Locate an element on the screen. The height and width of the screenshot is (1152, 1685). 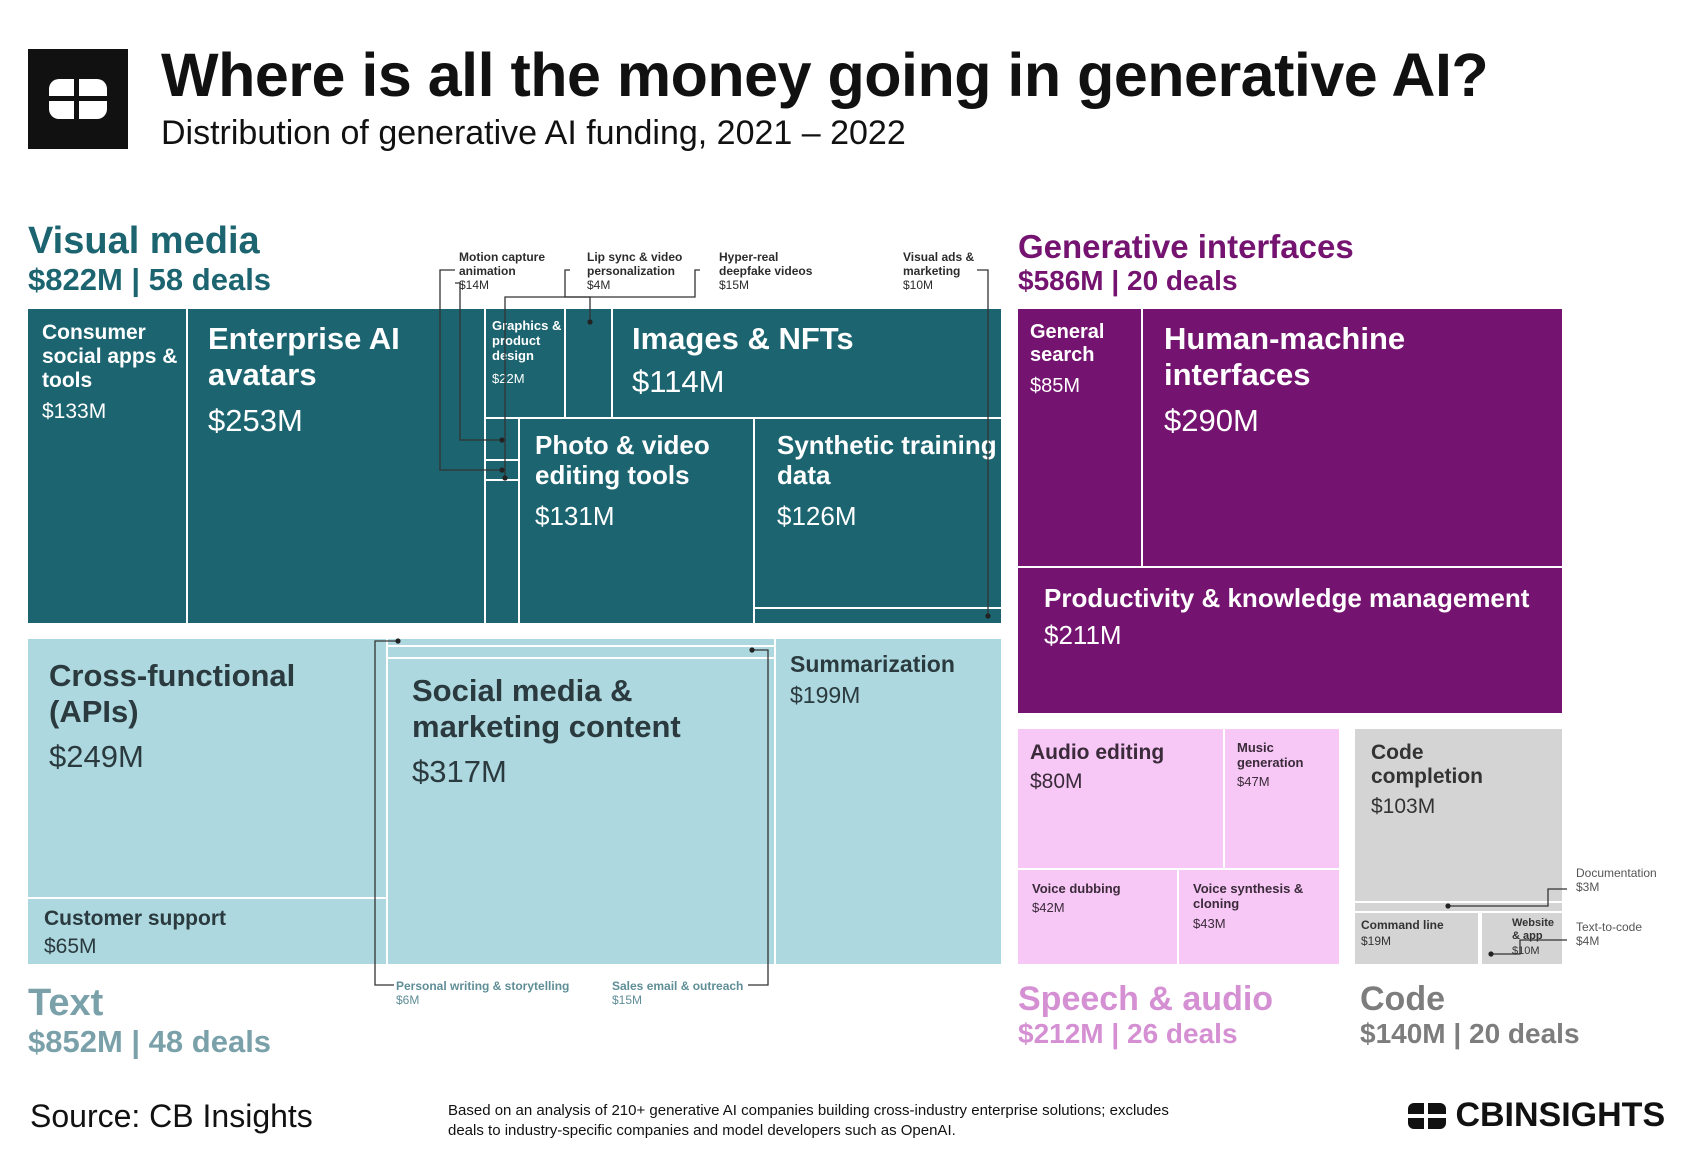
tile-label: Images & NFTs is located at coordinates (743, 338).